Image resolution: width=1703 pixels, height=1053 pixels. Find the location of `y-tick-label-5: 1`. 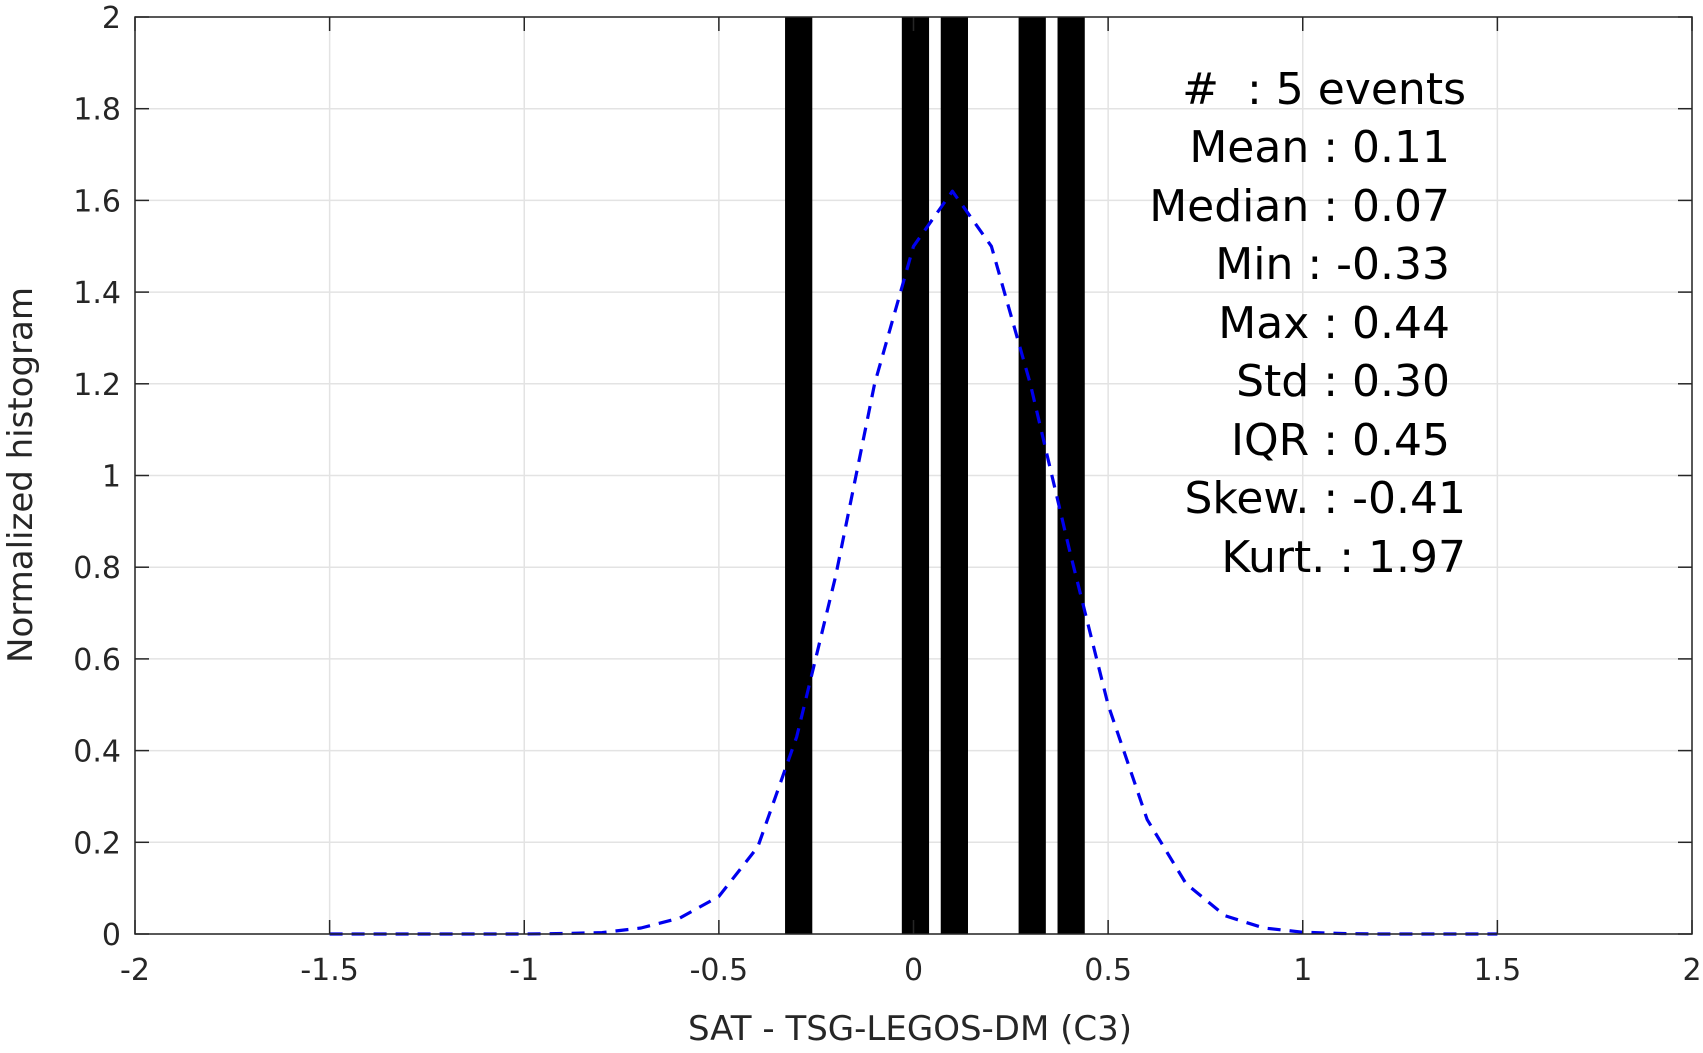

y-tick-label-5: 1 is located at coordinates (111, 477).